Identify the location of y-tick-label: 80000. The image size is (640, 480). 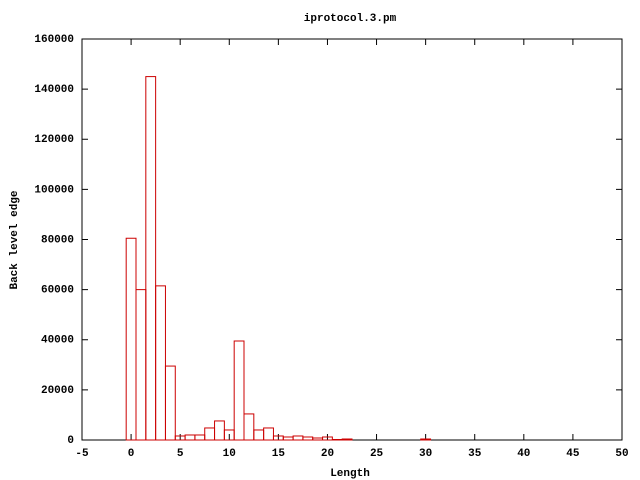
(57, 240).